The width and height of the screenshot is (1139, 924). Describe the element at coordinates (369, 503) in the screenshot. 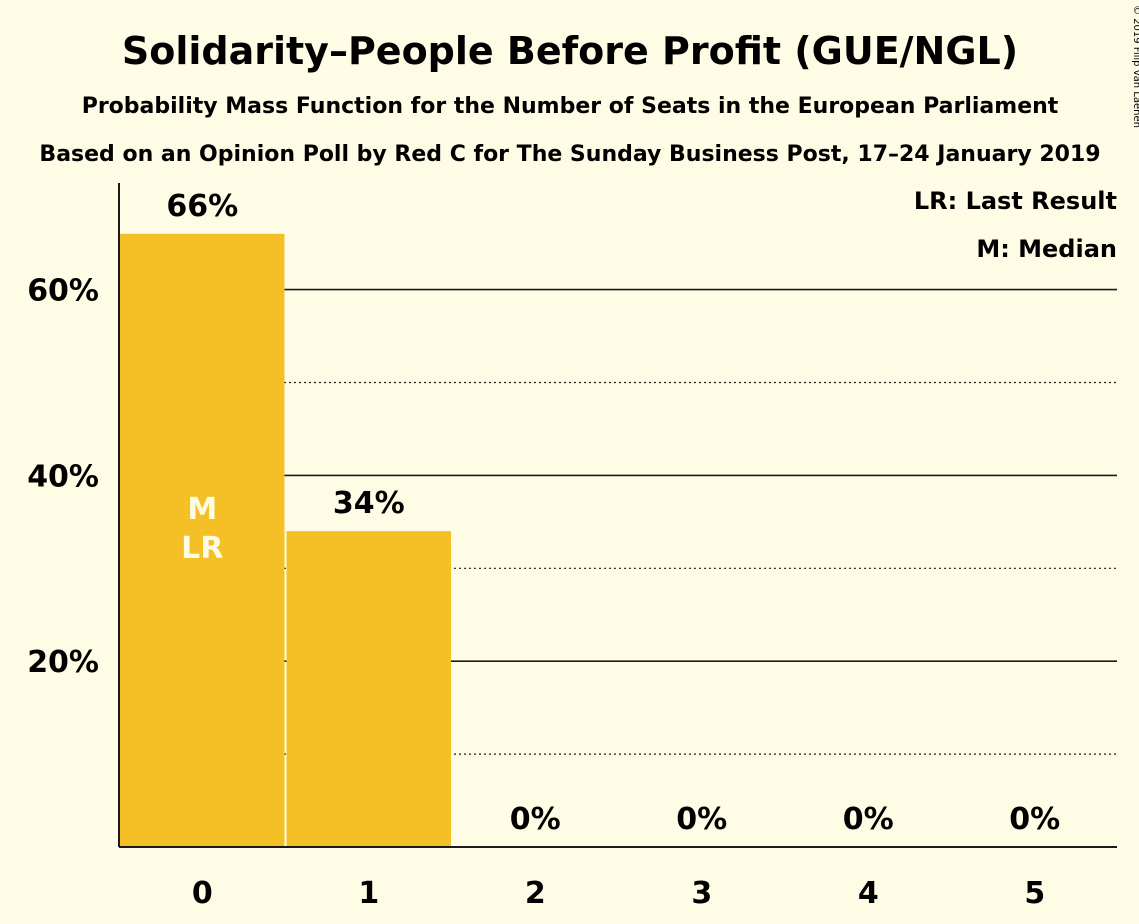

I see `data-label: 34%` at that location.